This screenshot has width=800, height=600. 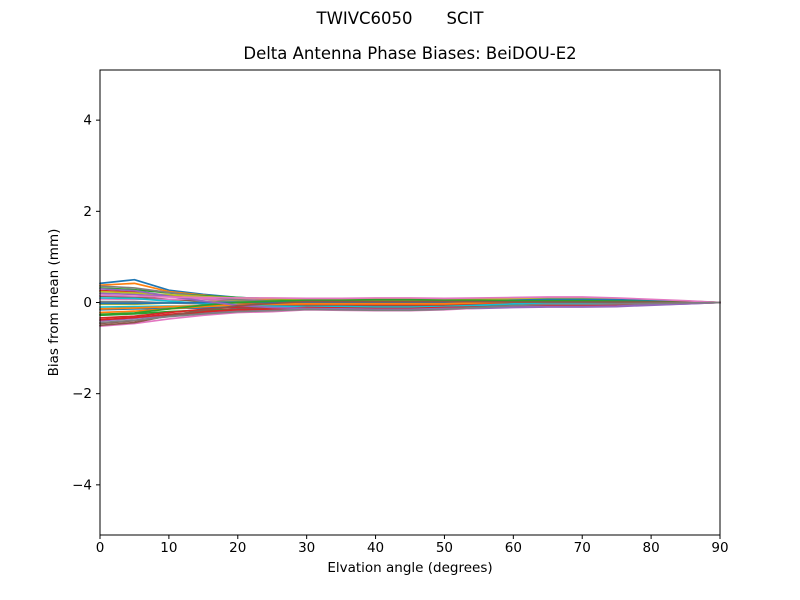 What do you see at coordinates (582, 548) in the screenshot?
I see `x-tick-label: 70` at bounding box center [582, 548].